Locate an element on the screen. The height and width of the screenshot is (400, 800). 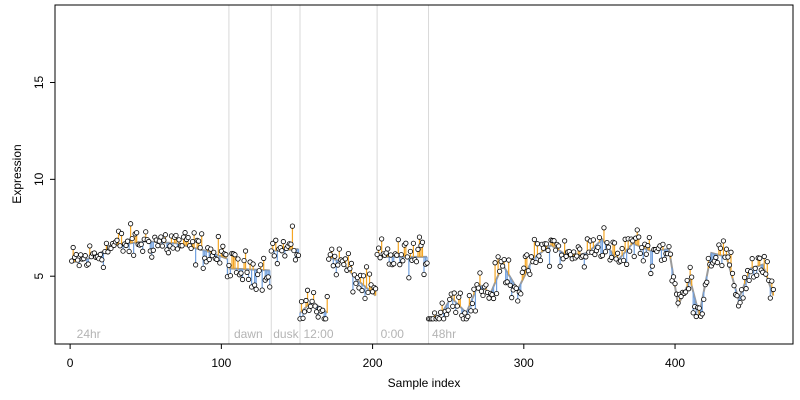
y-axis-label: Expression is located at coordinates (17, 173).